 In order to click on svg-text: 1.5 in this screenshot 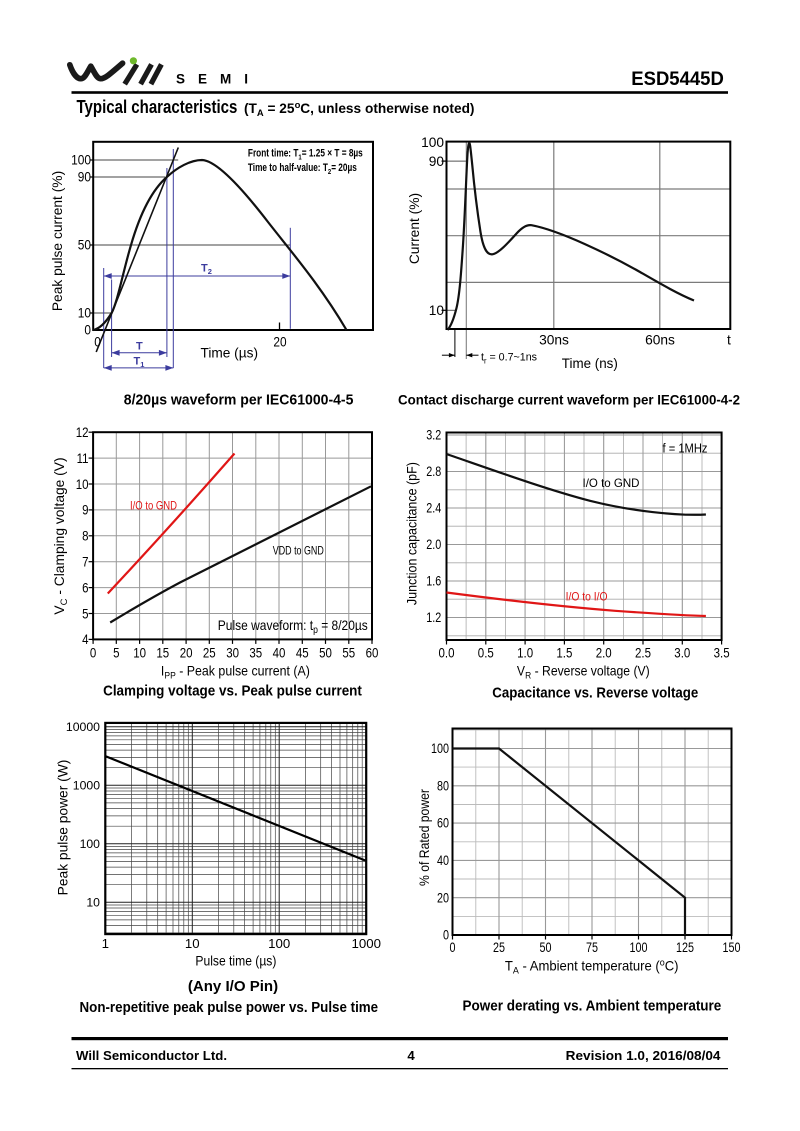, I will do `click(564, 653)`.